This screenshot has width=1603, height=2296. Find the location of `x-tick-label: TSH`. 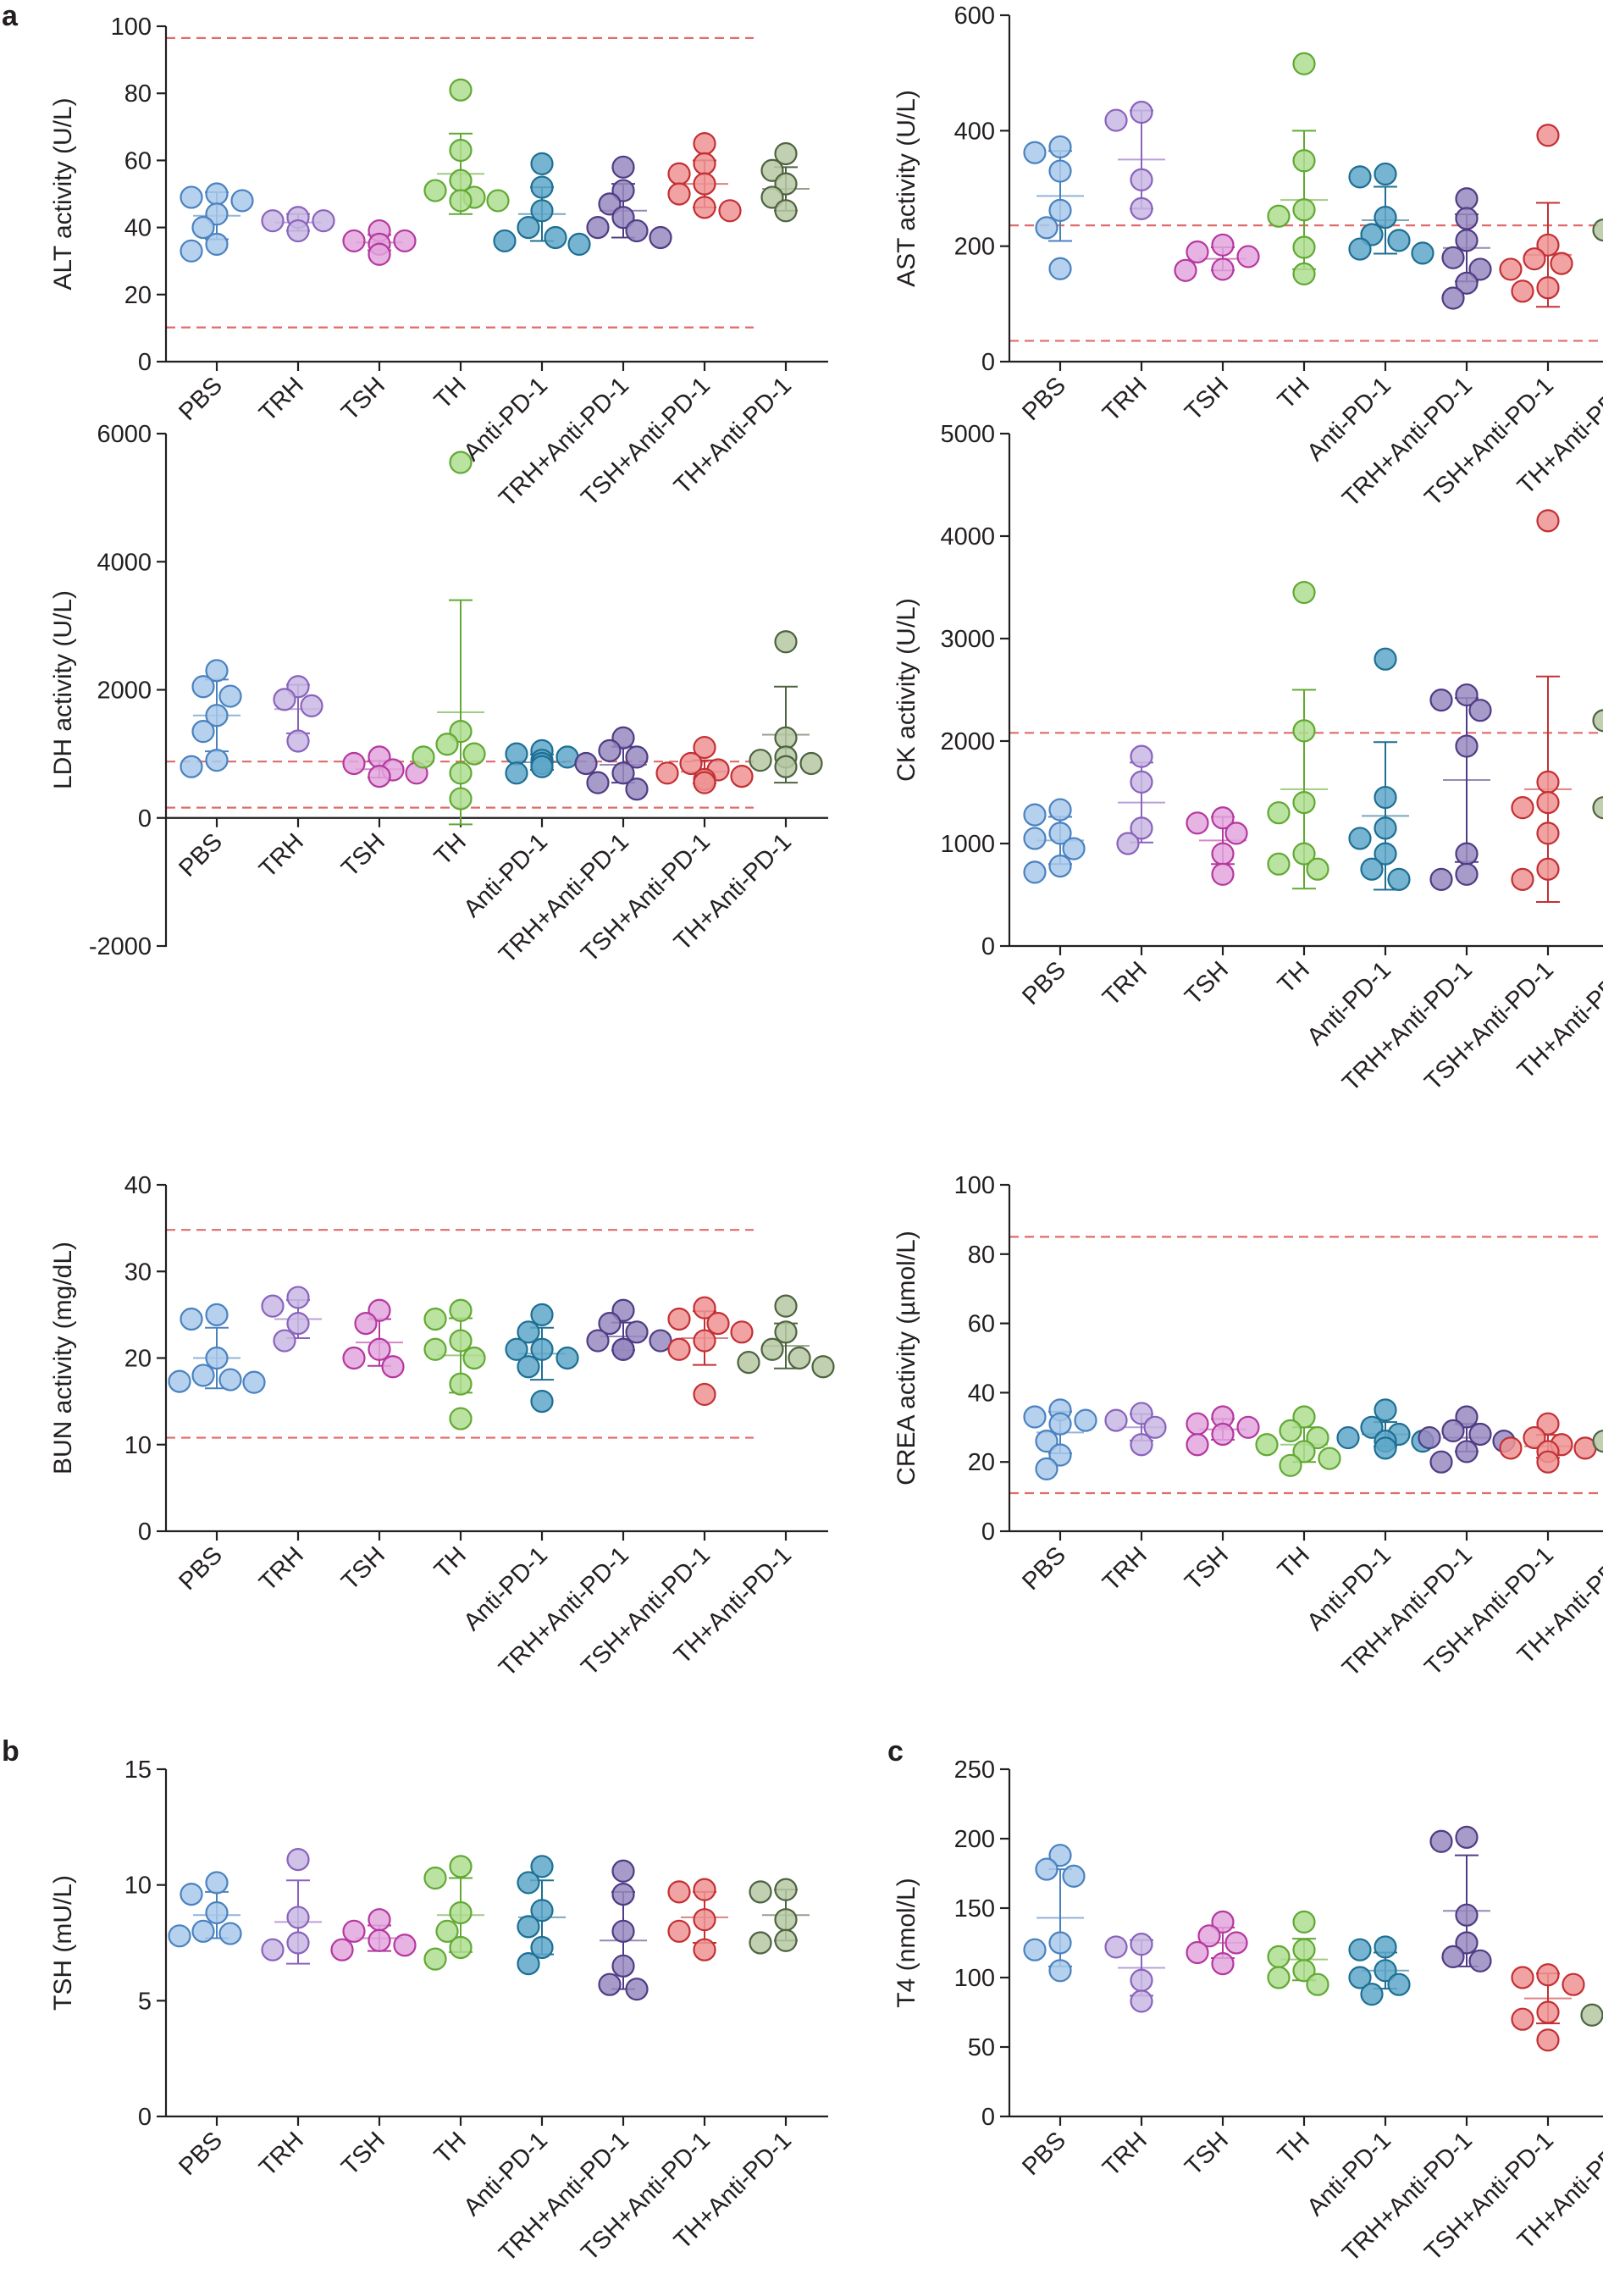

x-tick-label: TSH is located at coordinates (1207, 399).